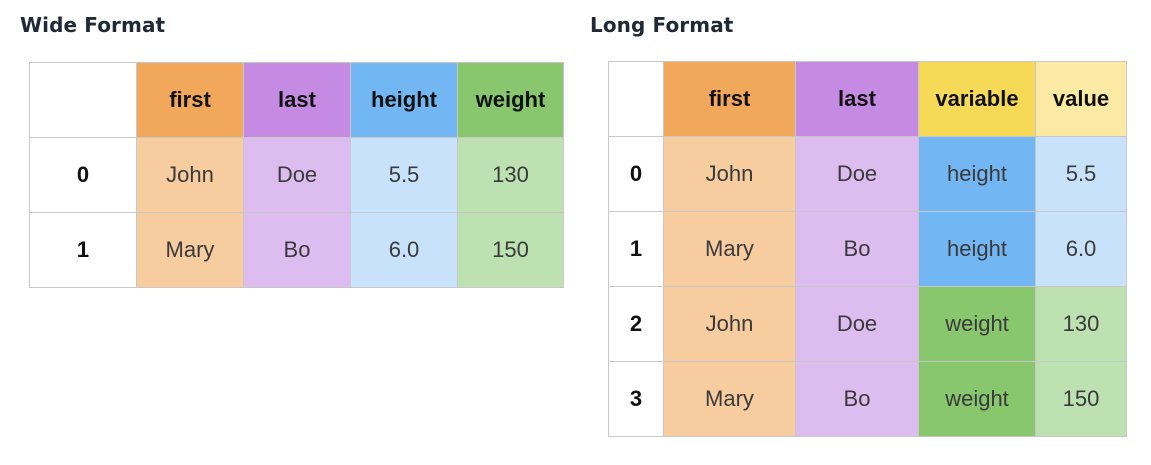  I want to click on row-index: 3, so click(636, 399).